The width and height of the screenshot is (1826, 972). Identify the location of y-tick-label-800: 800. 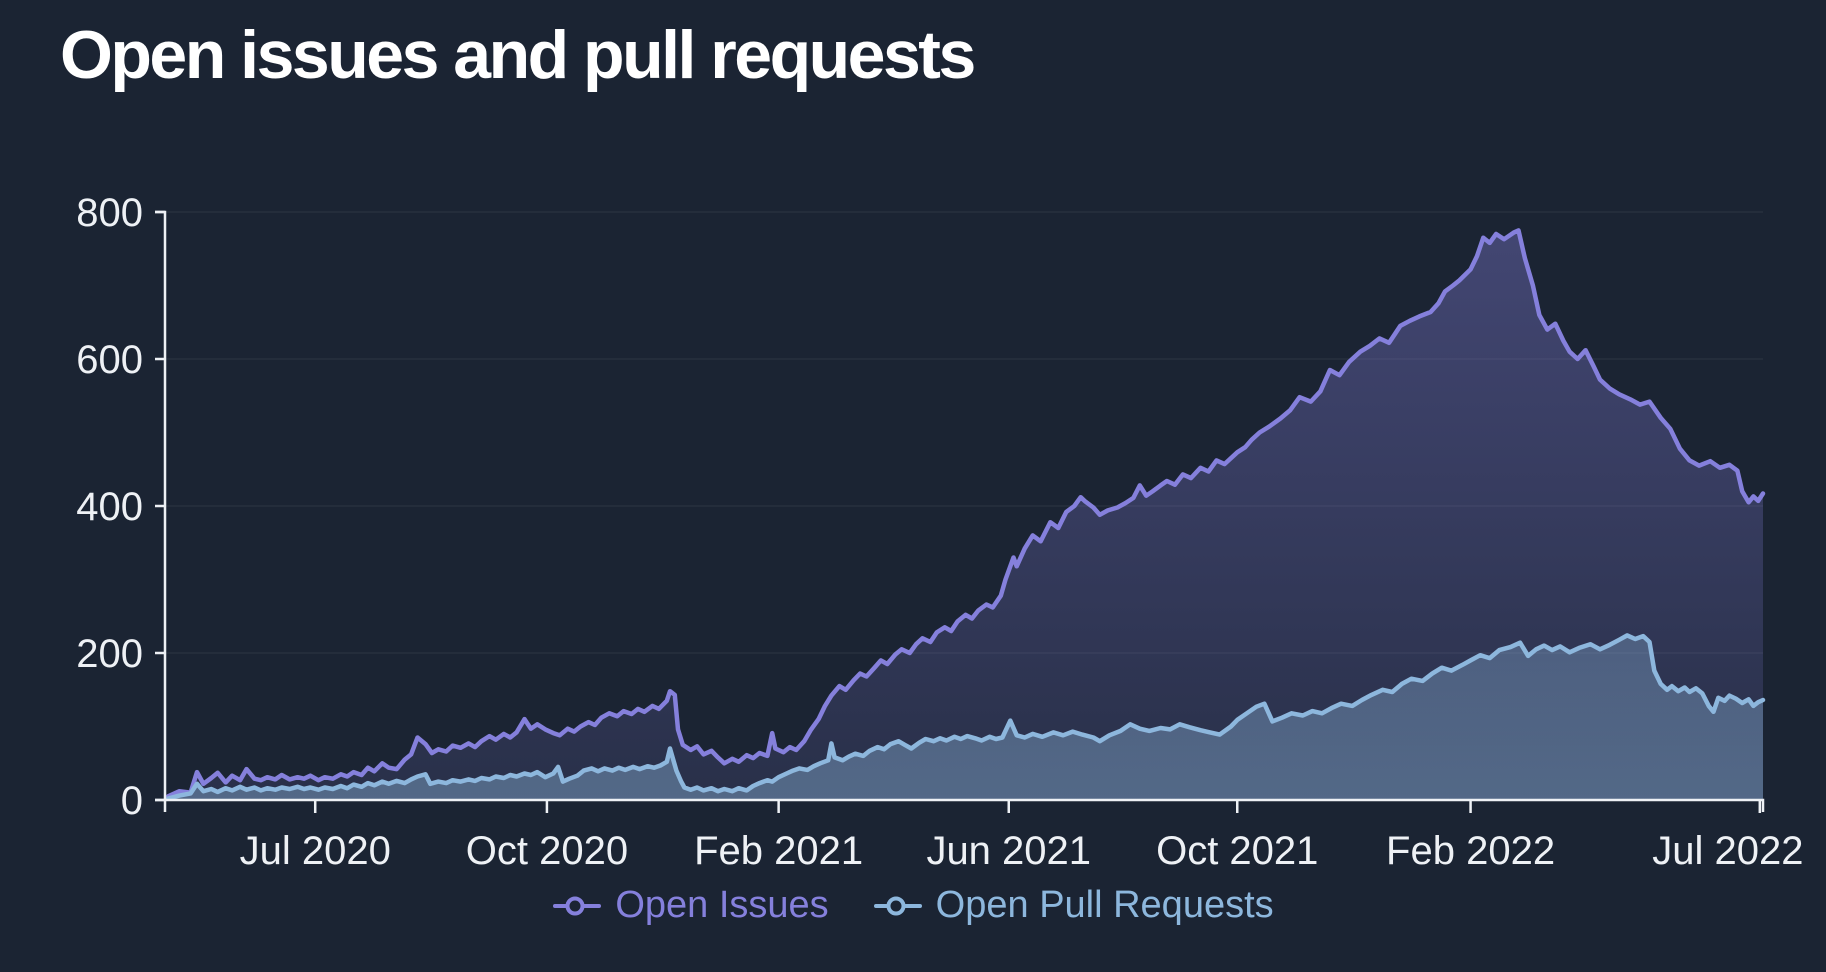
(109, 213).